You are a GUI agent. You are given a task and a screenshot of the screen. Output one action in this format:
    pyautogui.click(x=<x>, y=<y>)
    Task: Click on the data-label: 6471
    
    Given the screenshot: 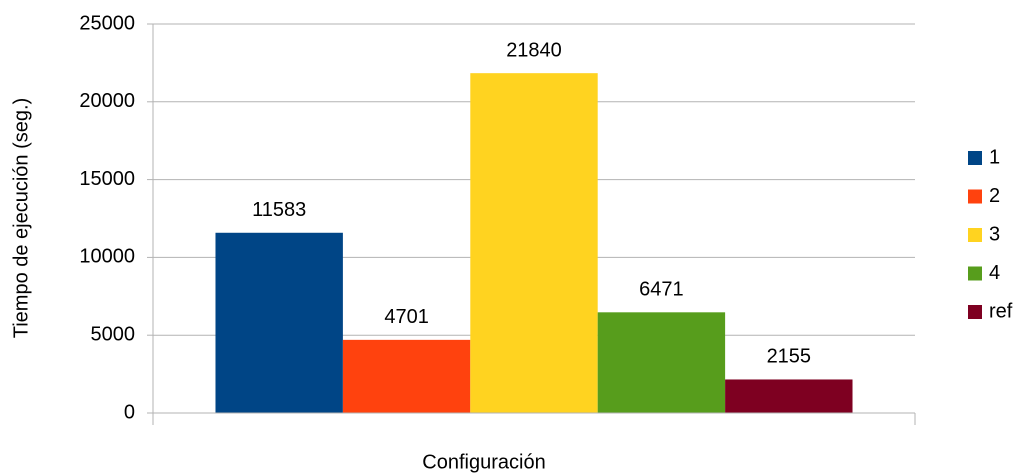 What is the action you would take?
    pyautogui.click(x=661, y=290)
    